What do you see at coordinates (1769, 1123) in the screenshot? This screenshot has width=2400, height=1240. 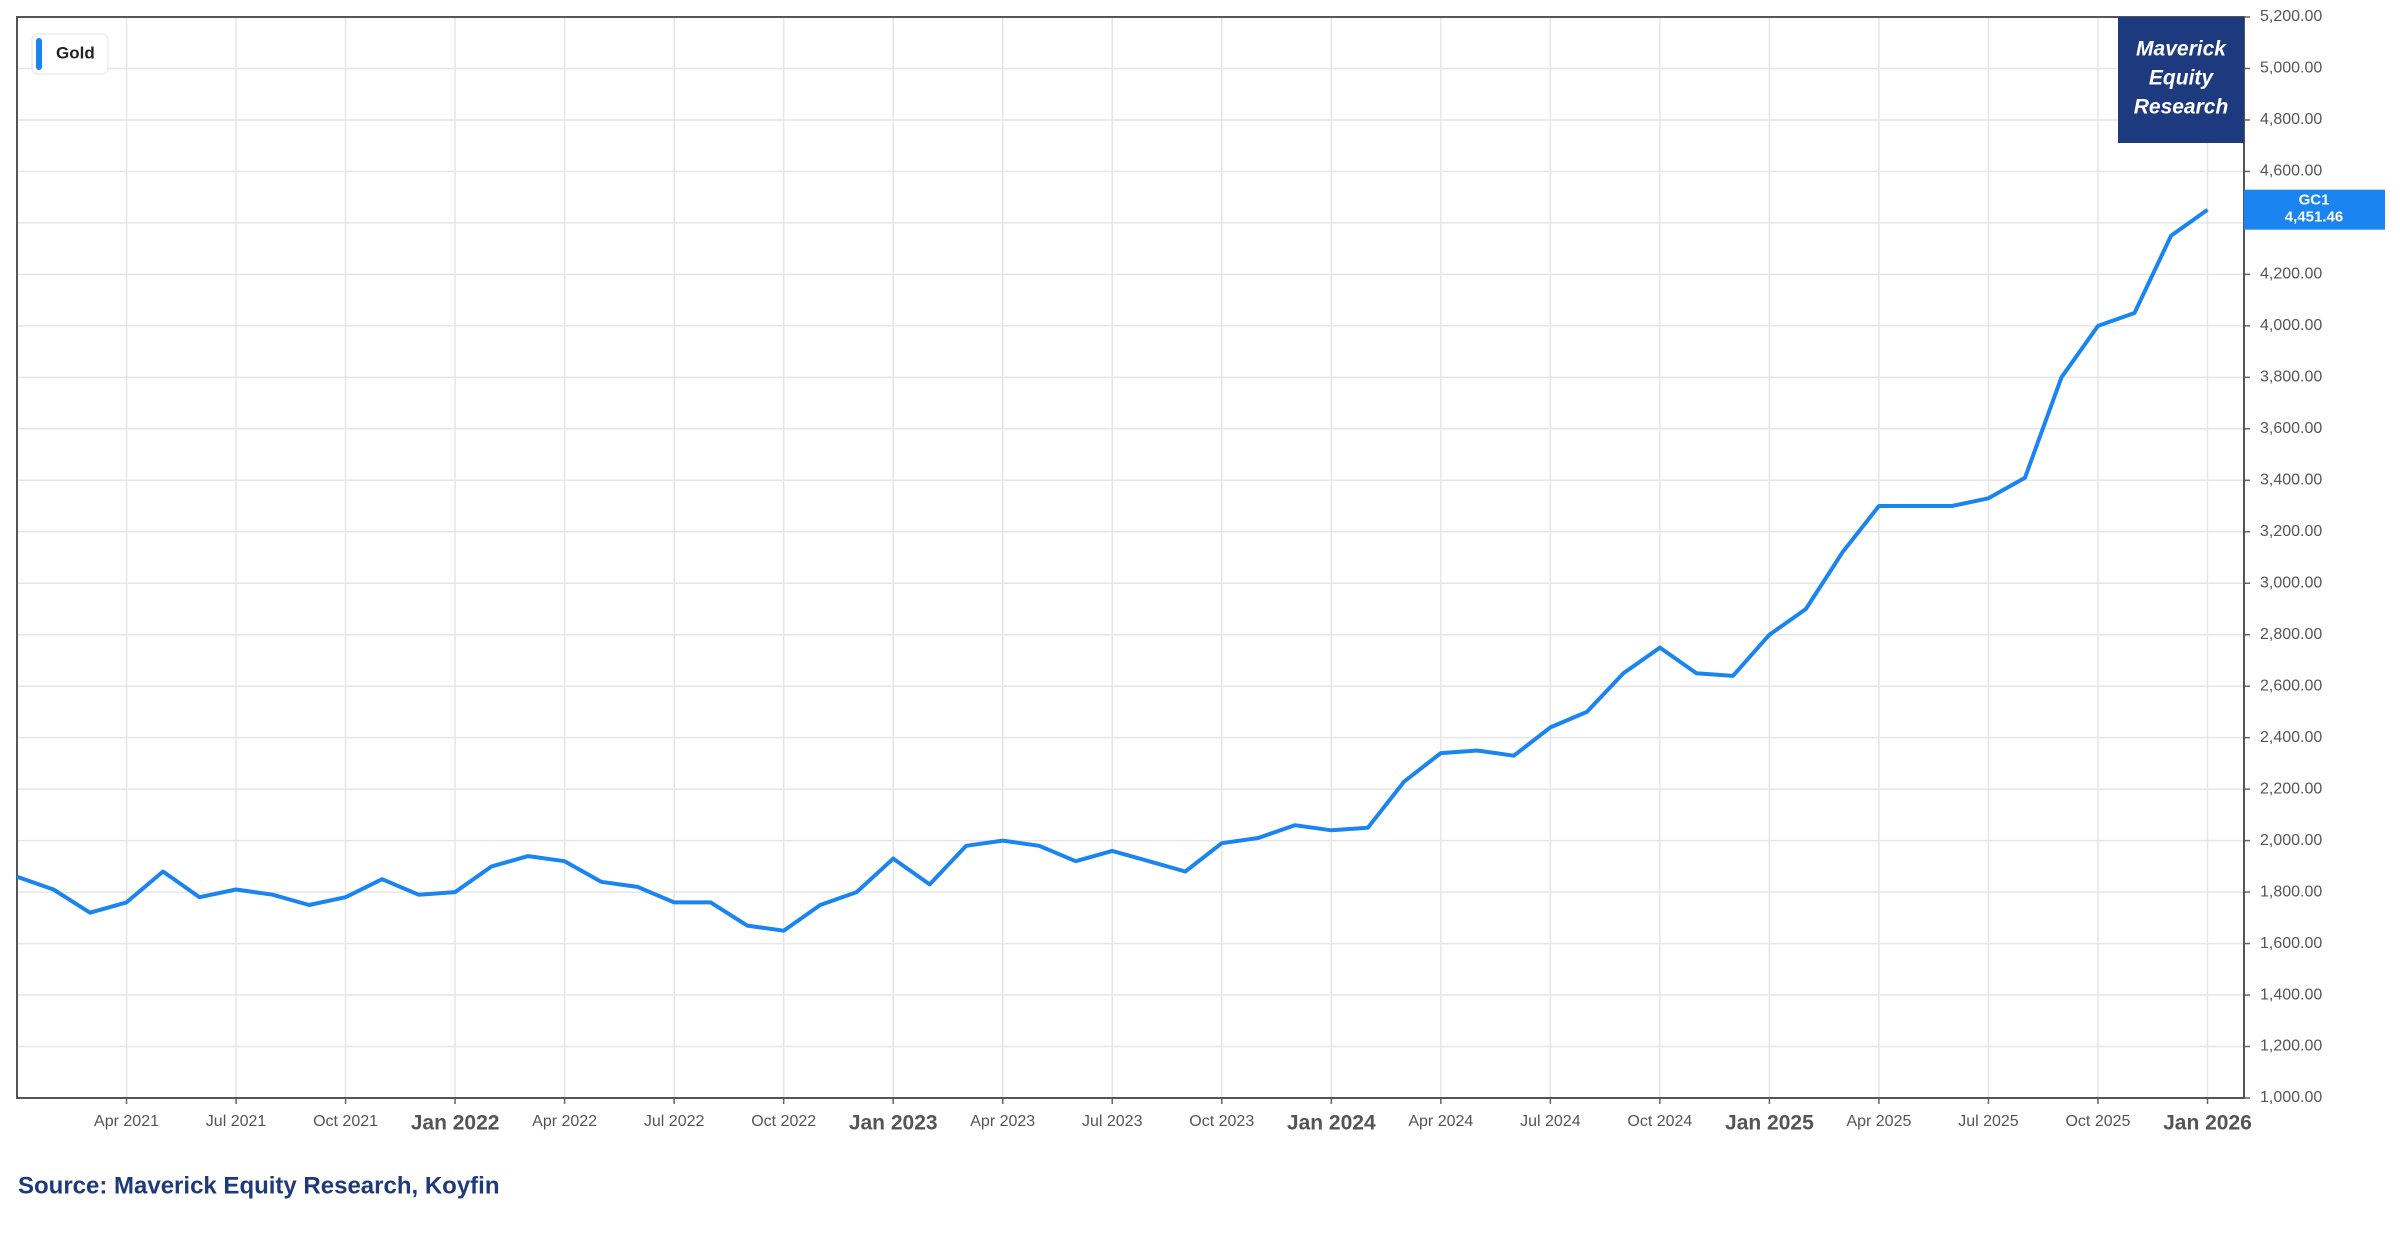 I see `x-tick-label: Jan 2025` at bounding box center [1769, 1123].